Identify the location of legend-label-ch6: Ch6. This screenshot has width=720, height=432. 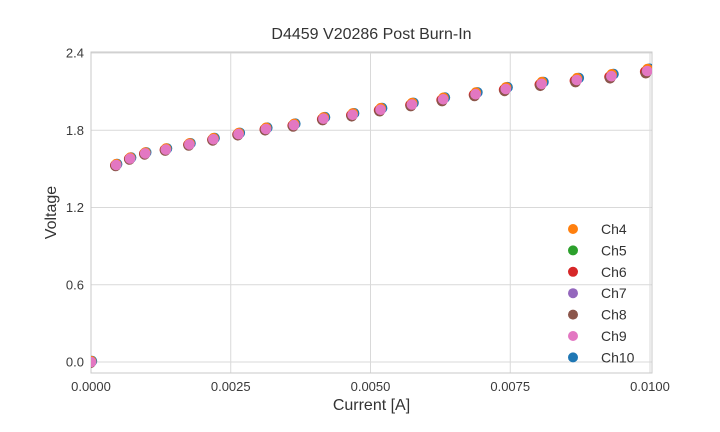
(614, 272).